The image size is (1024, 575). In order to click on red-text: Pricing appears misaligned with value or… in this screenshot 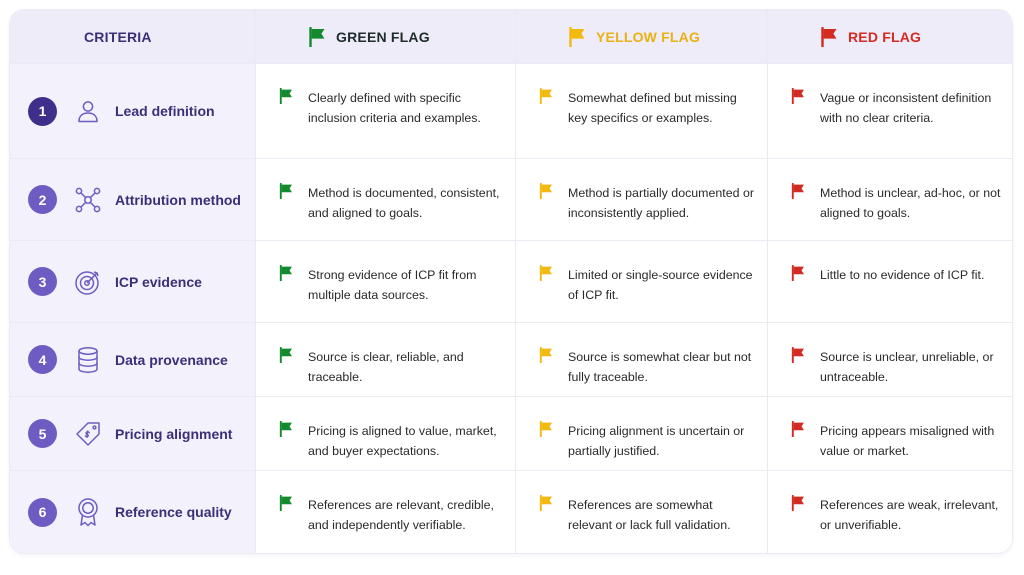, I will do `click(907, 441)`.